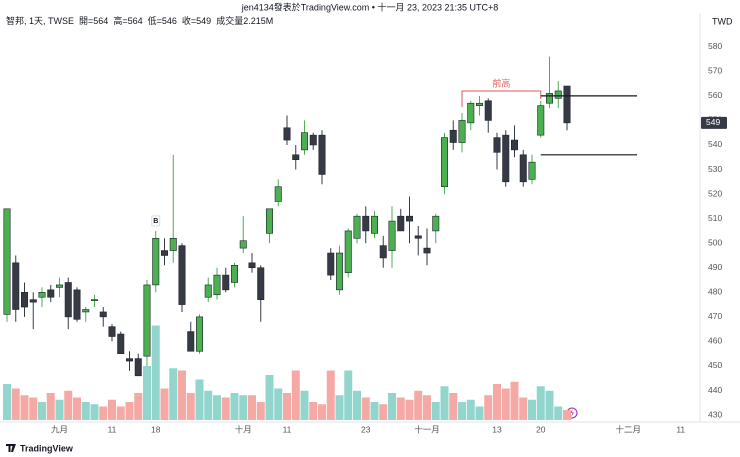 The height and width of the screenshot is (457, 740). What do you see at coordinates (11, 448) in the screenshot?
I see `logo` at bounding box center [11, 448].